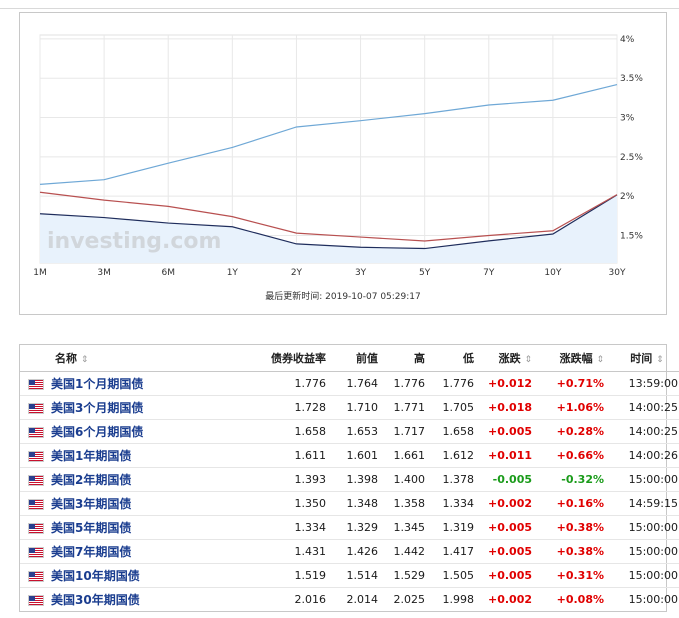 The height and width of the screenshot is (618, 679). I want to click on x-tick-label: 3Y, so click(361, 273).